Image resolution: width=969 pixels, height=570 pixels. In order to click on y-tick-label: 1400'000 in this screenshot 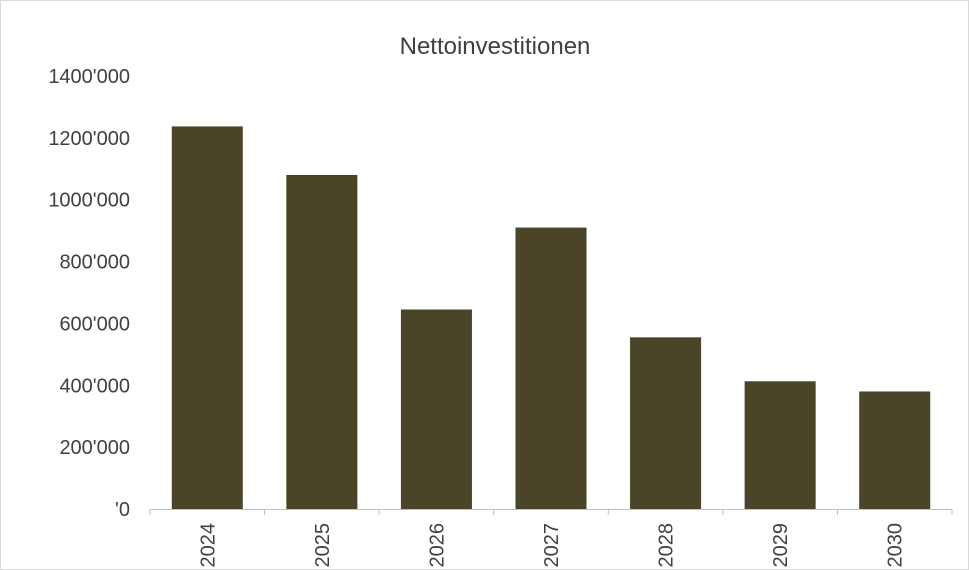, I will do `click(89, 77)`.